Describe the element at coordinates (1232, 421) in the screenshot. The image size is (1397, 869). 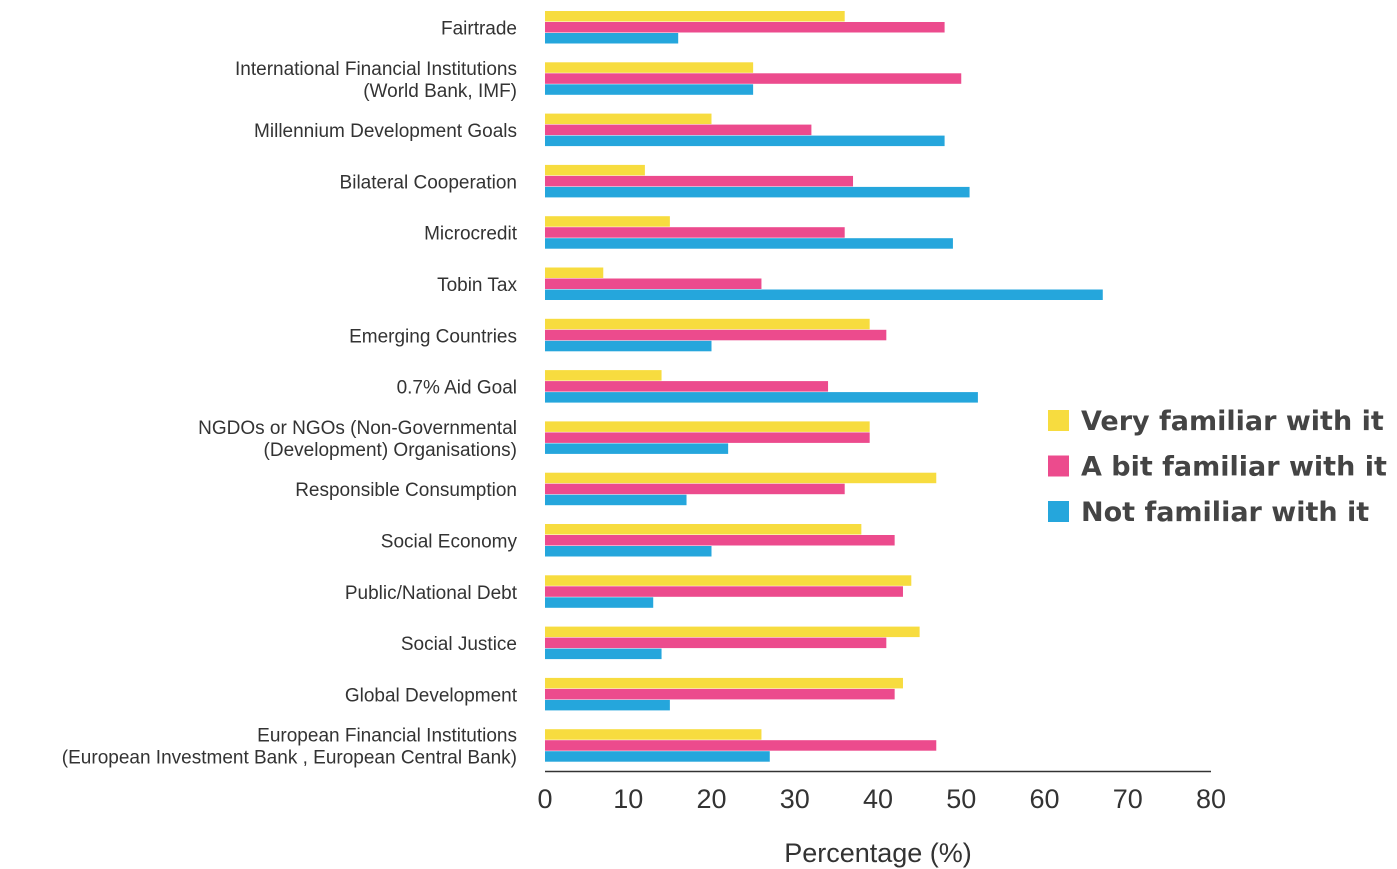
I see `legend-label: Very familiar with it` at that location.